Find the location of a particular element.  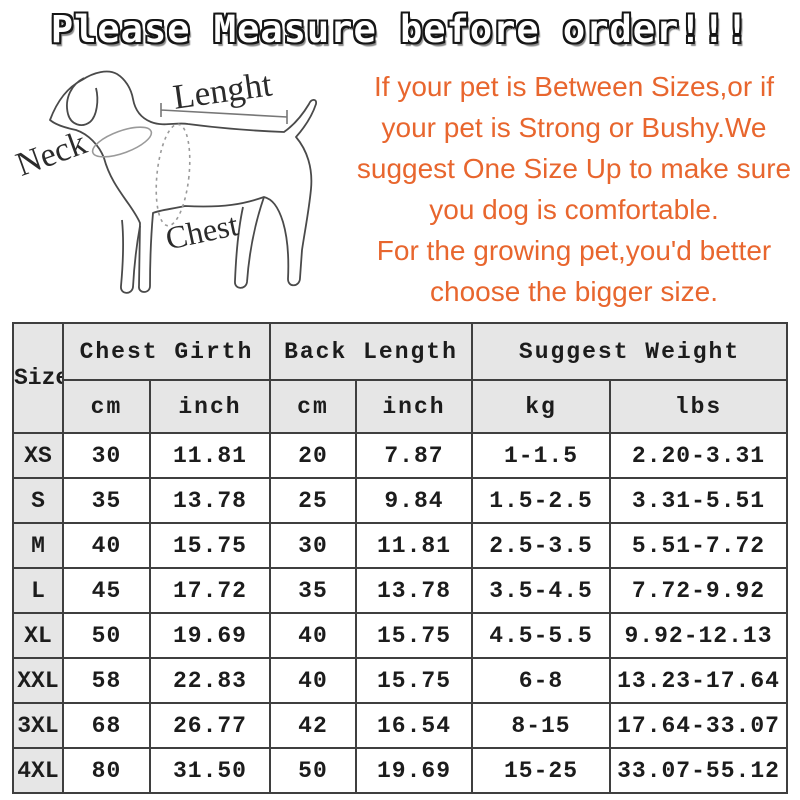

size-cell: XS is located at coordinates (37, 455).